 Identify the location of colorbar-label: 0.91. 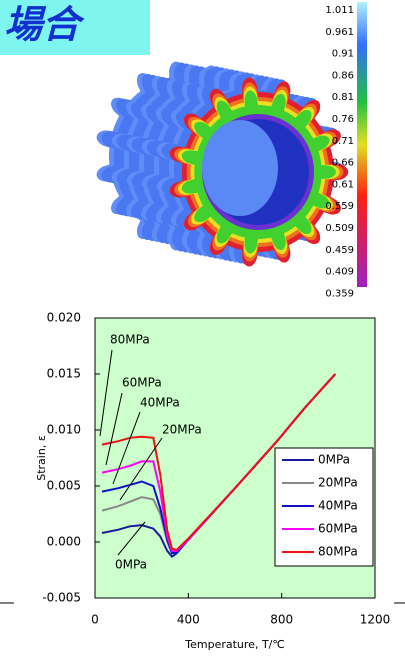
(343, 54).